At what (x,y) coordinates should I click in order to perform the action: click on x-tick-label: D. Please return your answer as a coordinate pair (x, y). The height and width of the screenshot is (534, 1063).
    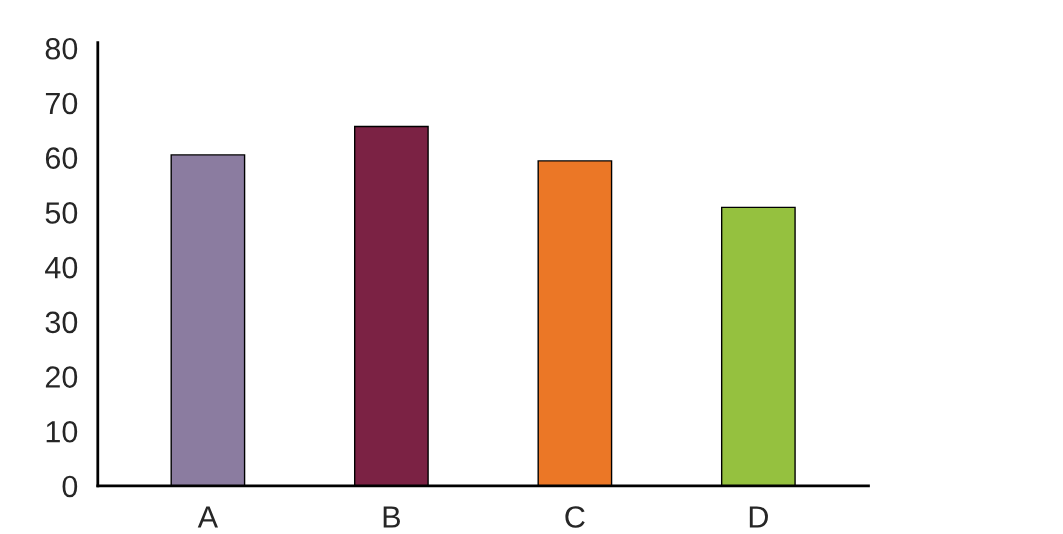
    Looking at the image, I should click on (758, 517).